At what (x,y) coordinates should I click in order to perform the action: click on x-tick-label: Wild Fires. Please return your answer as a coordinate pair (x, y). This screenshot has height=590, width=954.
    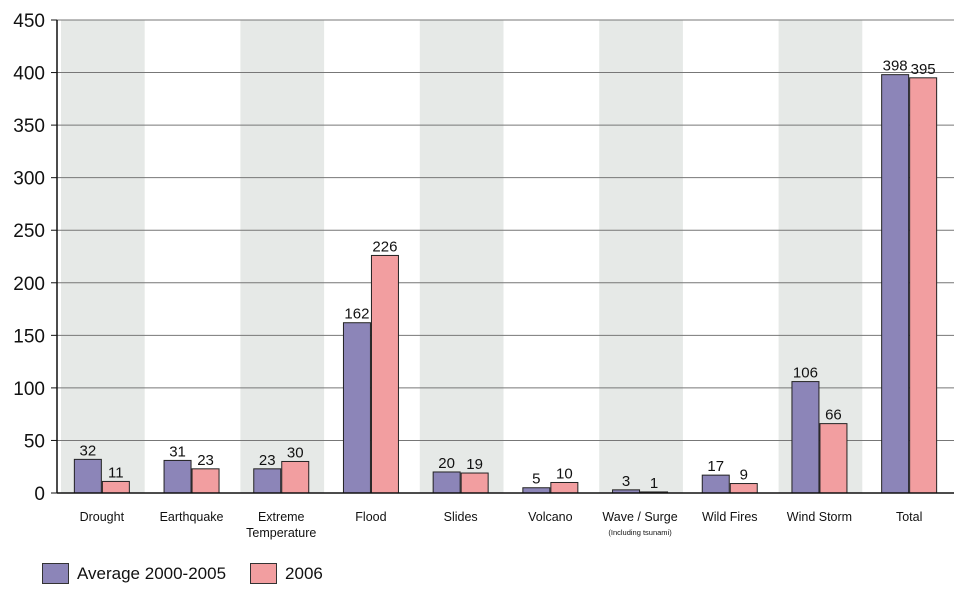
    Looking at the image, I should click on (730, 517).